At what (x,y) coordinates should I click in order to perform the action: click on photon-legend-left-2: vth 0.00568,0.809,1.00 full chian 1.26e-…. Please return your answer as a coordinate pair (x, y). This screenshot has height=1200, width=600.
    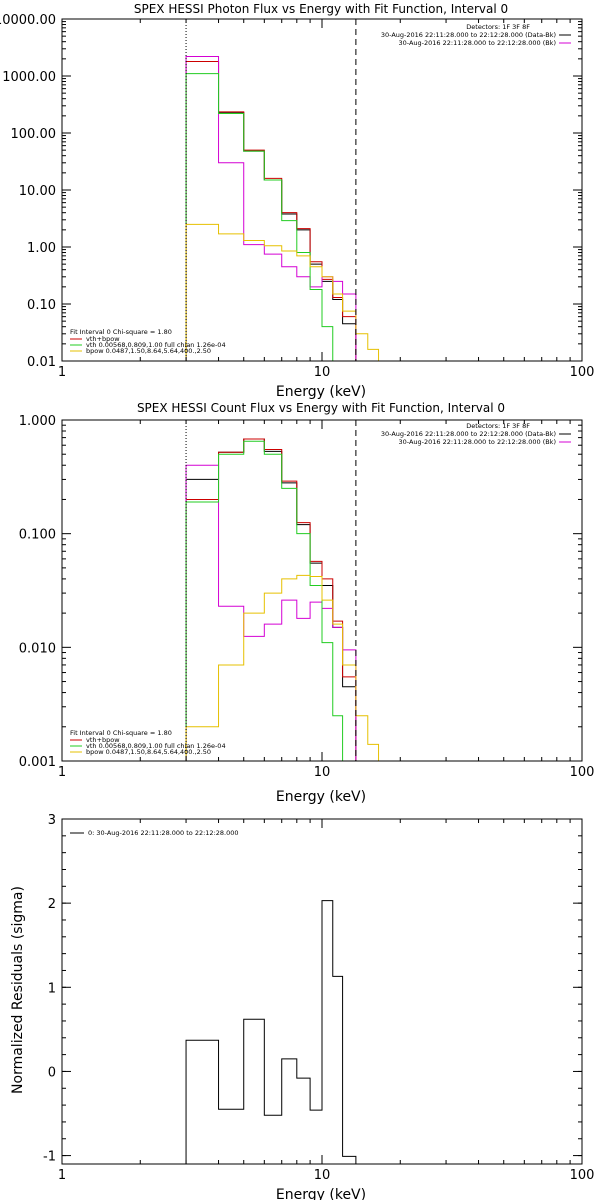
    Looking at the image, I should click on (148, 345).